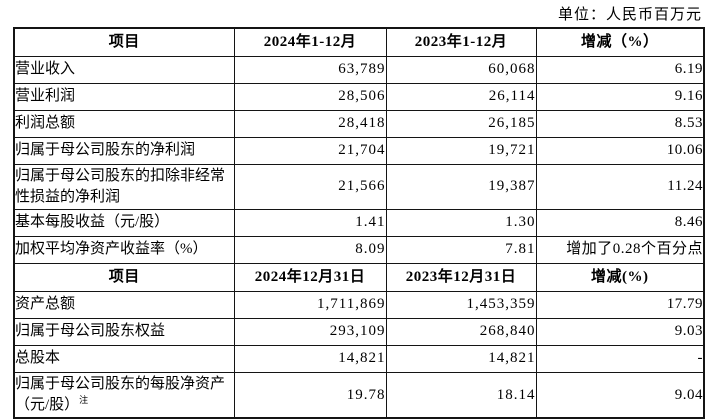  I want to click on table-row: 营业收入 63,789 60,068 6.19, so click(359, 69).